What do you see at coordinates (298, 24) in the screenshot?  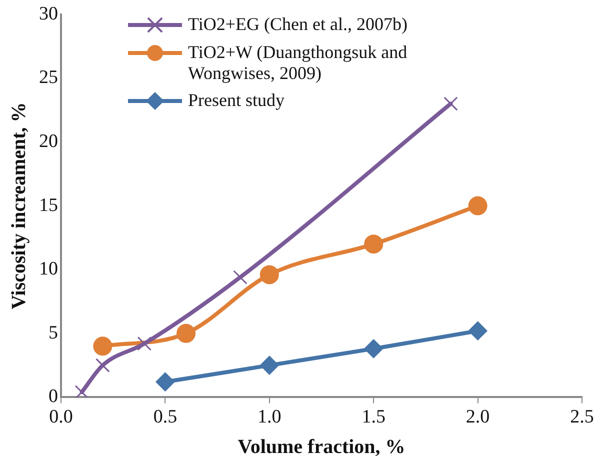 I see `legend-label: TiO2+EG (Chen et al., 2007b)` at bounding box center [298, 24].